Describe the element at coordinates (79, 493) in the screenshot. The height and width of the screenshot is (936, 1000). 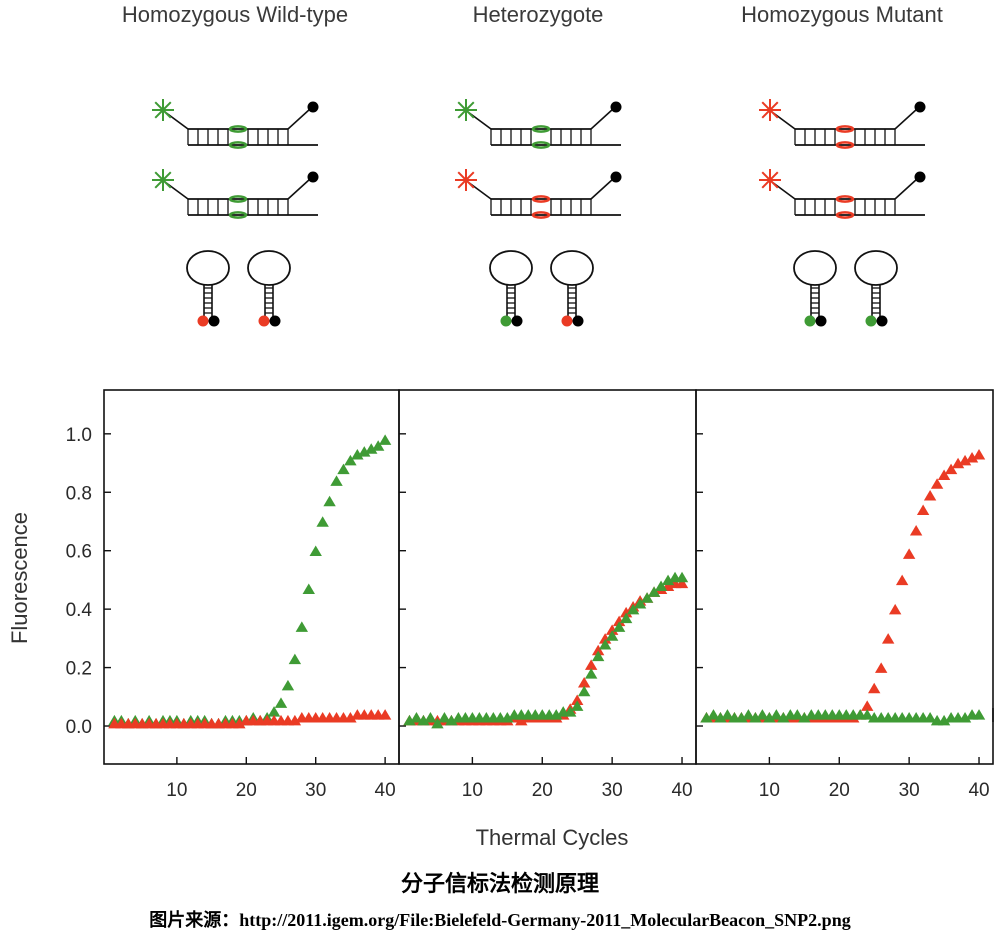
I see `y-tick-label: 0.8` at that location.